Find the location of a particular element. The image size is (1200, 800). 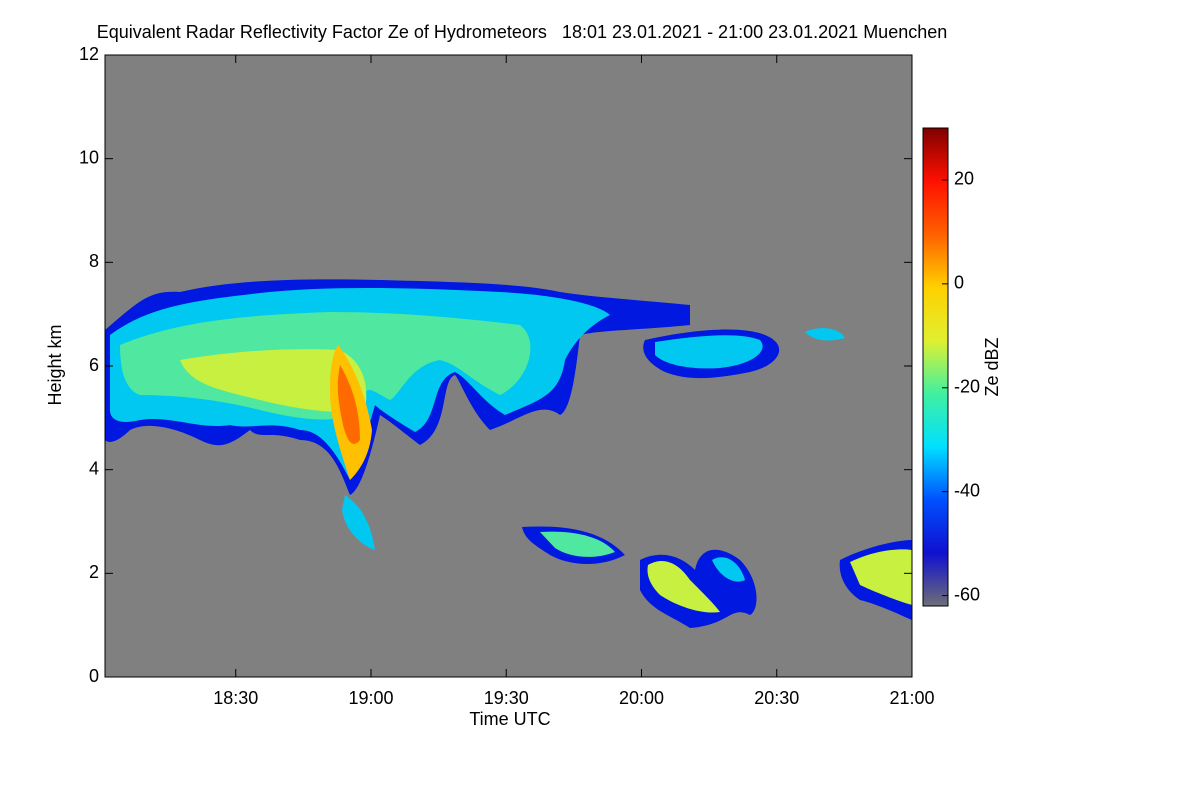

y-tick-label: 2 is located at coordinates (94, 572).